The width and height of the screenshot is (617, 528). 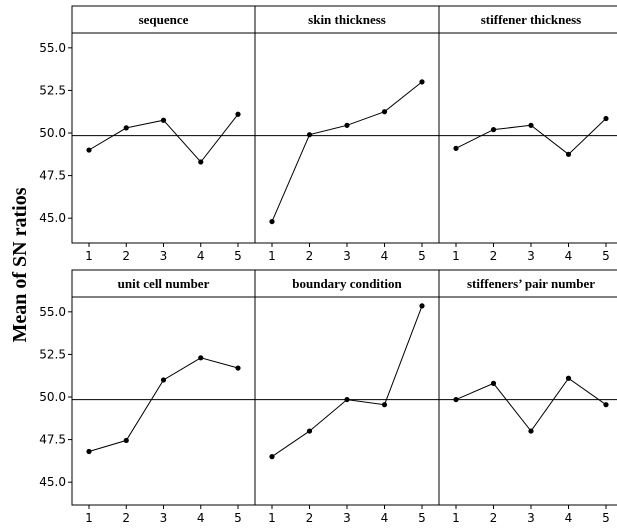 I want to click on panel-title: unit cell number, so click(x=164, y=283).